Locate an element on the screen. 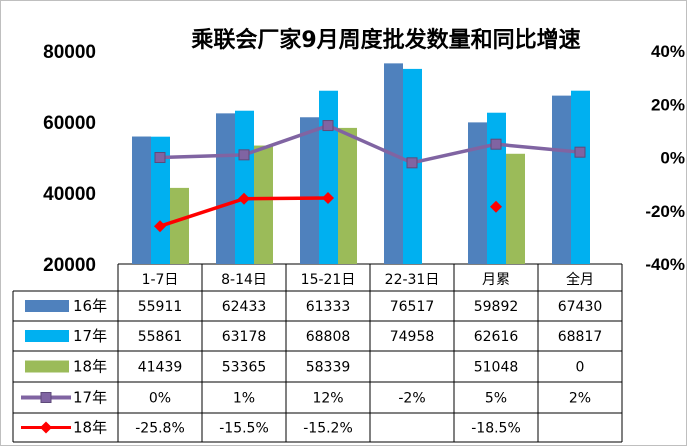  legend-label-1: 17年 is located at coordinates (90, 336).